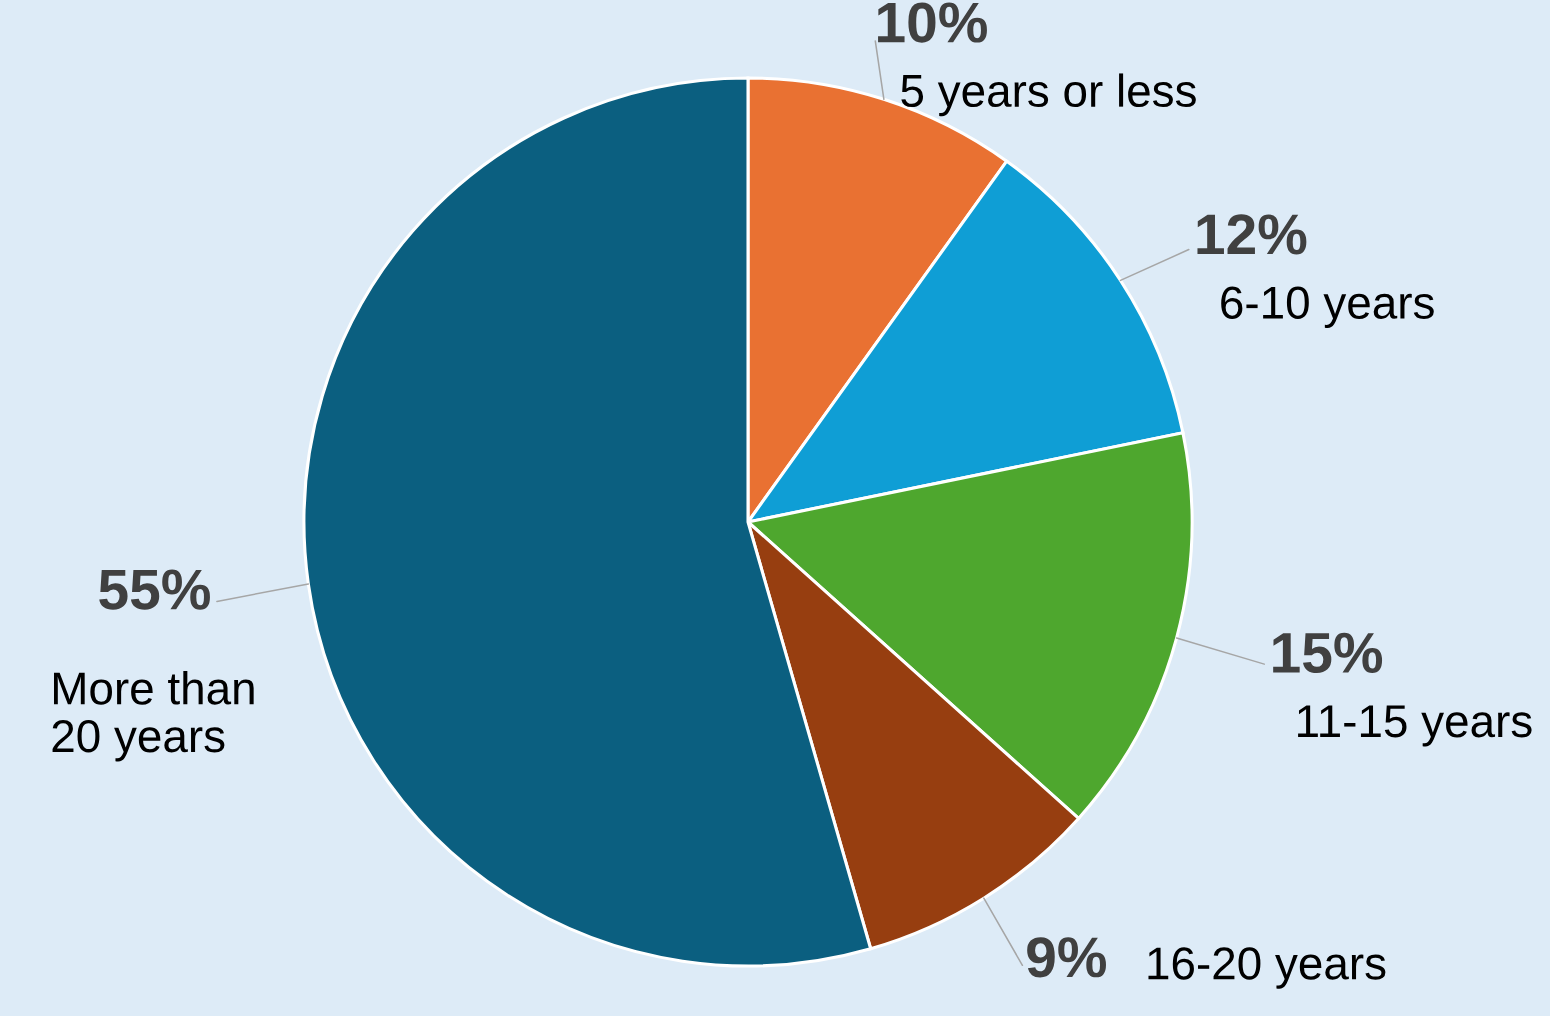 The width and height of the screenshot is (1550, 1016). I want to click on data-label: 55%, so click(154, 589).